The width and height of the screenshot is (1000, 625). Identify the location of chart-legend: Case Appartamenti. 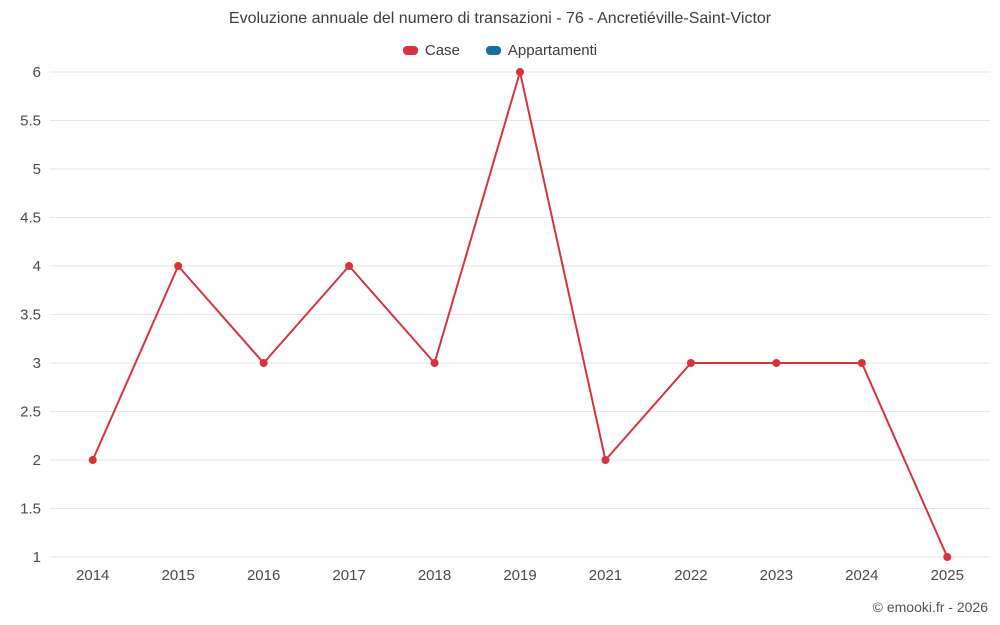
(500, 50).